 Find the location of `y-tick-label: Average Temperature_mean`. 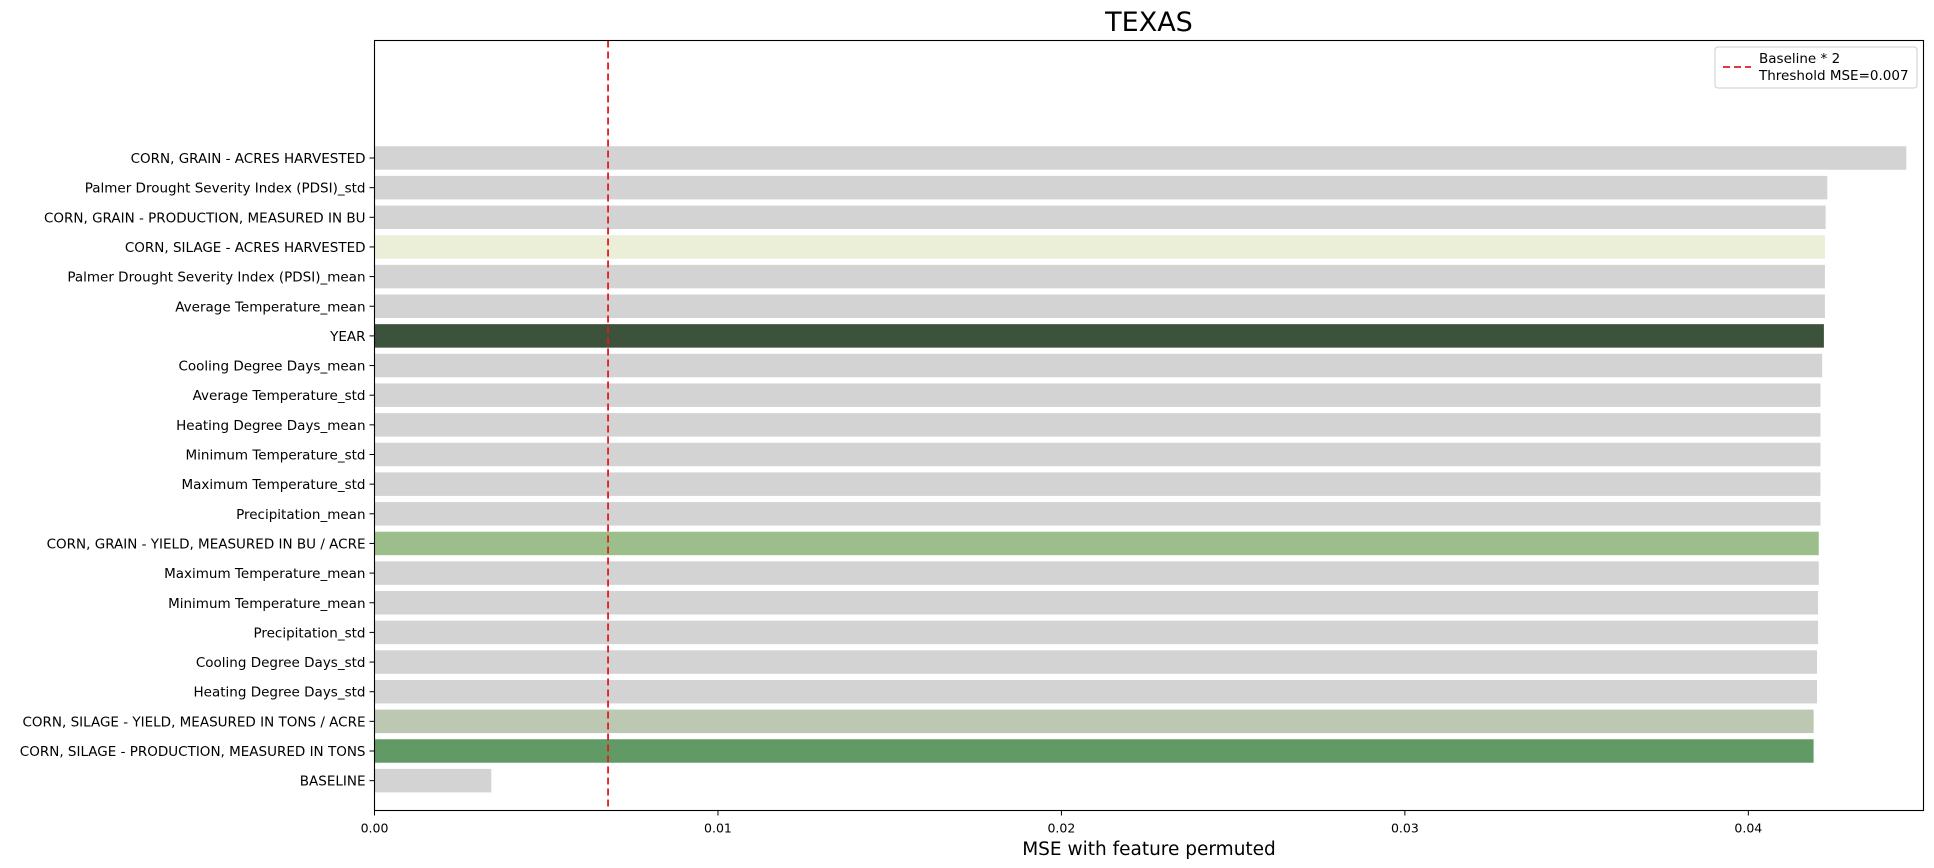

y-tick-label: Average Temperature_mean is located at coordinates (270, 307).